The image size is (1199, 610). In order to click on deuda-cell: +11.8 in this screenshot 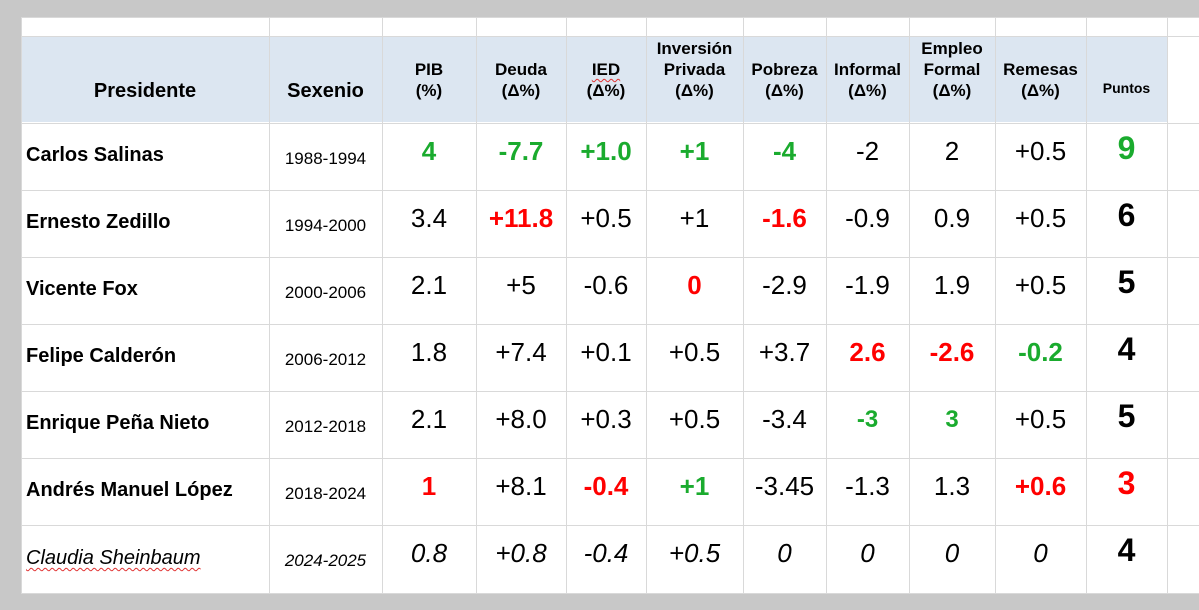, I will do `click(521, 218)`.